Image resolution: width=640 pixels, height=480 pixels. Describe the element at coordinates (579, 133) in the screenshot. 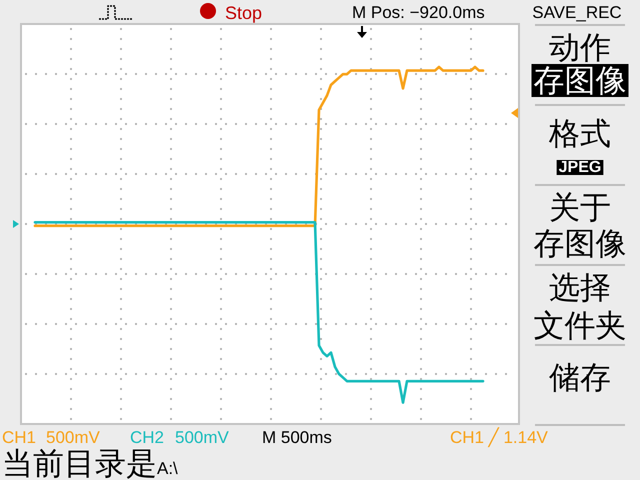

I see `text: 格式` at that location.